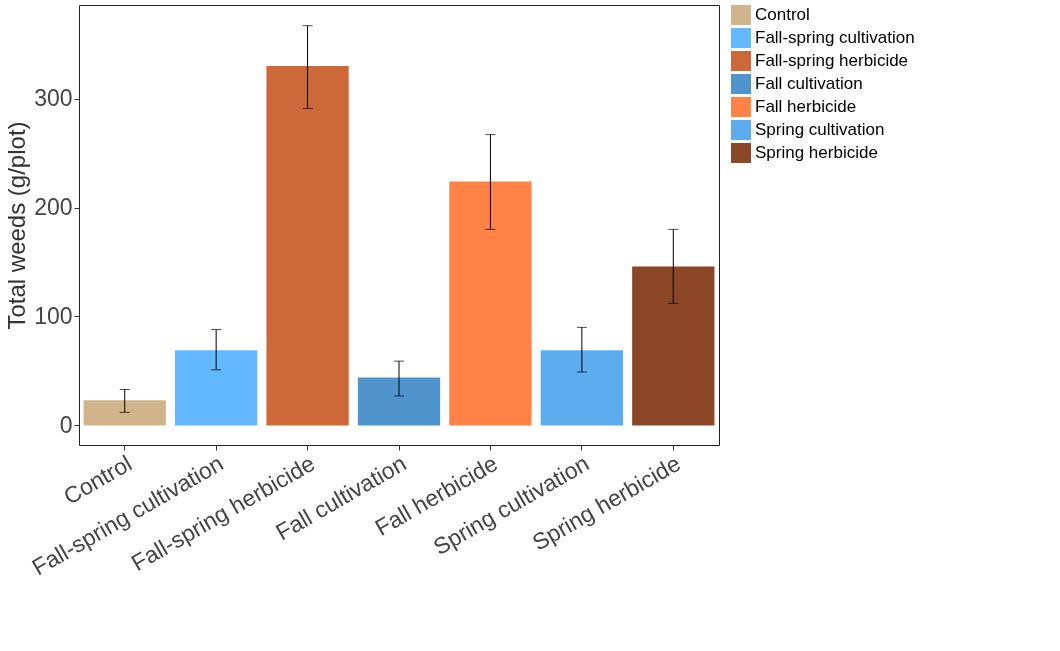 The image size is (1060, 651). What do you see at coordinates (53, 98) in the screenshot?
I see `y-tick-label: 300` at bounding box center [53, 98].